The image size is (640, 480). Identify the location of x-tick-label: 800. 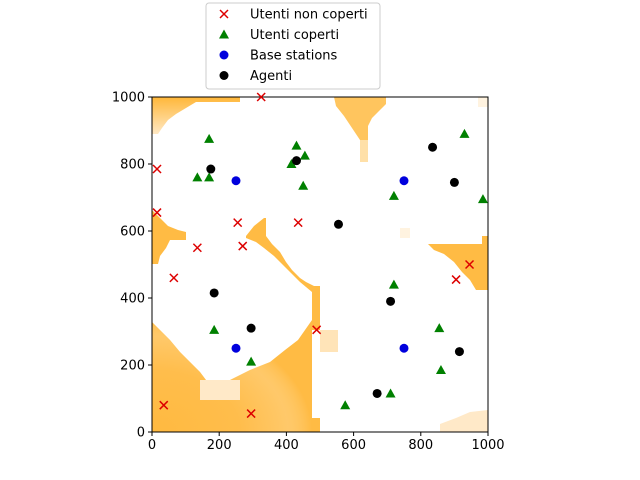
(420, 445).